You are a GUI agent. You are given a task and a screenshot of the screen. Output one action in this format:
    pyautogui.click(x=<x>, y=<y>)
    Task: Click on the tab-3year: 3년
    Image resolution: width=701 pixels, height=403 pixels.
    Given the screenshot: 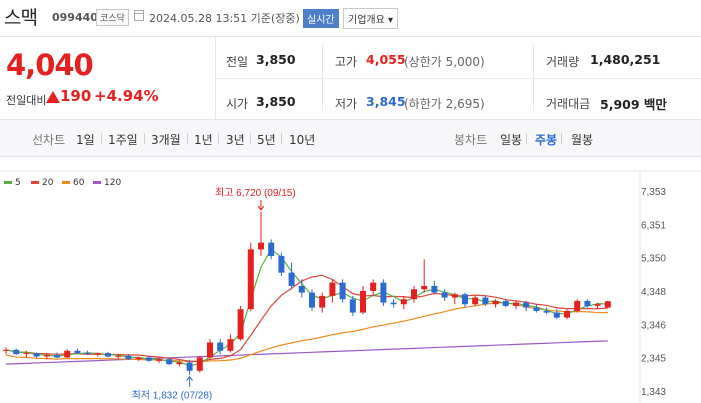 What is the action you would take?
    pyautogui.click(x=235, y=140)
    